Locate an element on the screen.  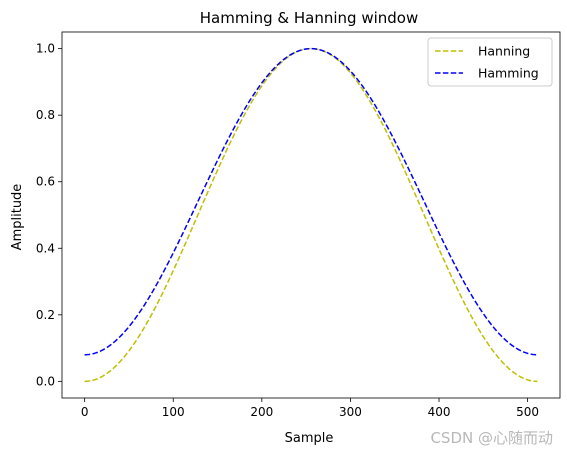
legend: Hanning Hamming is located at coordinates (490, 62).